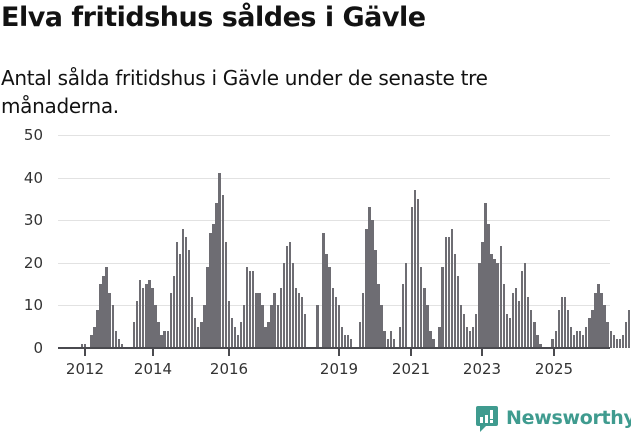 This screenshot has height=439, width=631. What do you see at coordinates (482, 369) in the screenshot?
I see `x-tick-label: 2023` at bounding box center [482, 369].